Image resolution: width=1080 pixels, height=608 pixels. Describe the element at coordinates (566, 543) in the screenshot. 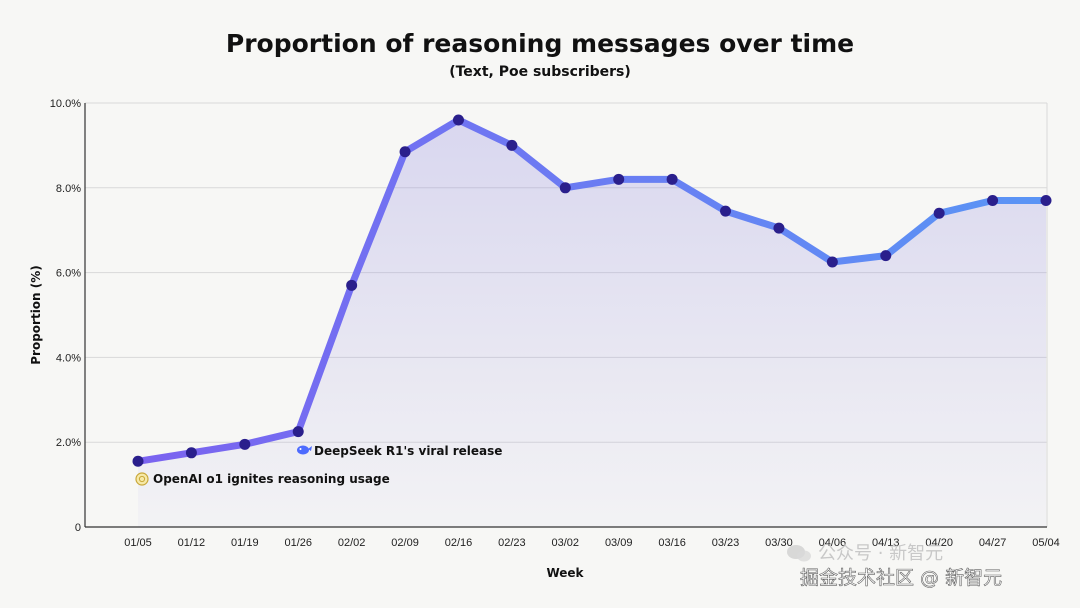

I see `x-tick-label: 03/02` at that location.